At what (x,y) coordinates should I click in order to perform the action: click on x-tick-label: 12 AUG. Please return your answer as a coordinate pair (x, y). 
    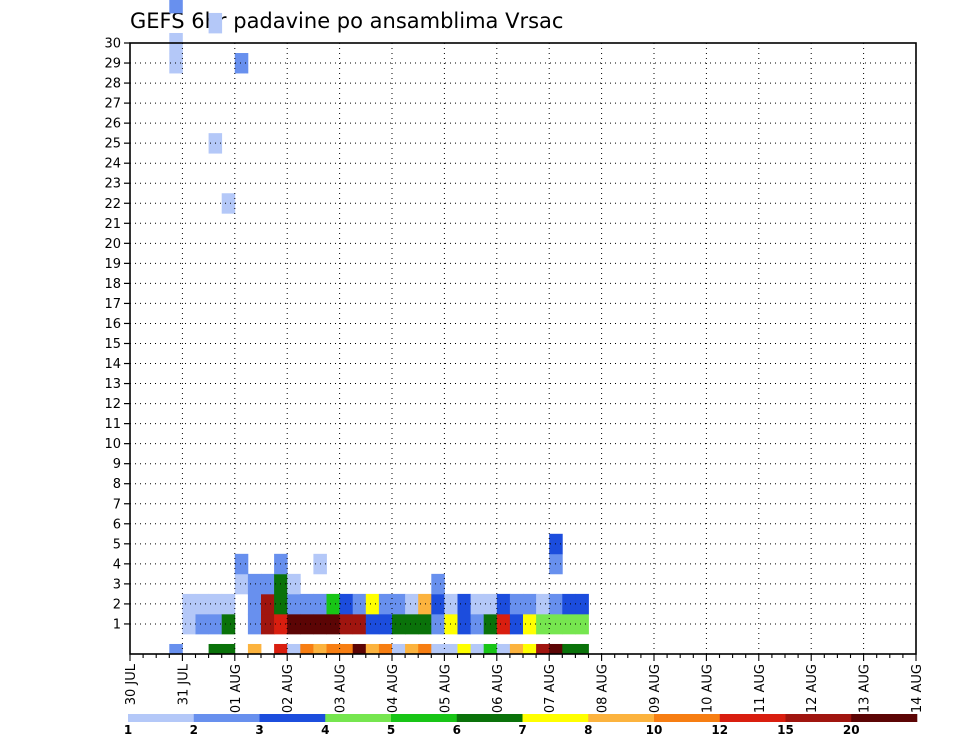
    Looking at the image, I should click on (812, 688).